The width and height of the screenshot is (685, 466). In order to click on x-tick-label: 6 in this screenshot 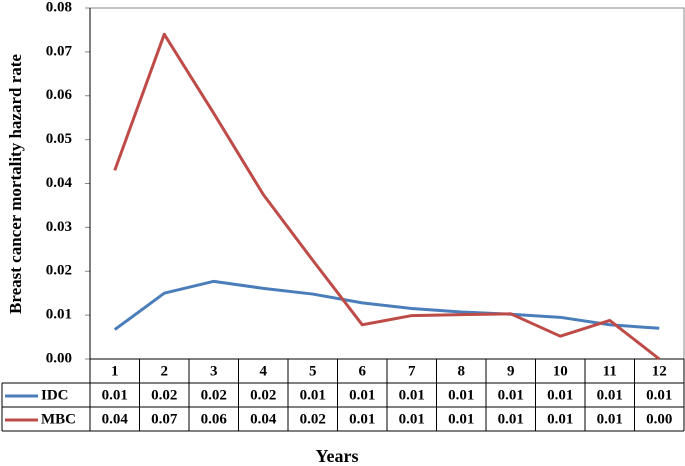, I will do `click(363, 371)`.